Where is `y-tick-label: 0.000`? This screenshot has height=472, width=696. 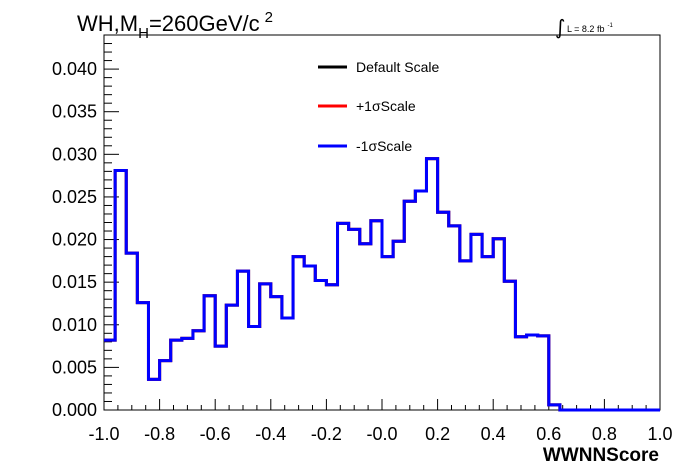
y-tick-label: 0.000 is located at coordinates (74, 410).